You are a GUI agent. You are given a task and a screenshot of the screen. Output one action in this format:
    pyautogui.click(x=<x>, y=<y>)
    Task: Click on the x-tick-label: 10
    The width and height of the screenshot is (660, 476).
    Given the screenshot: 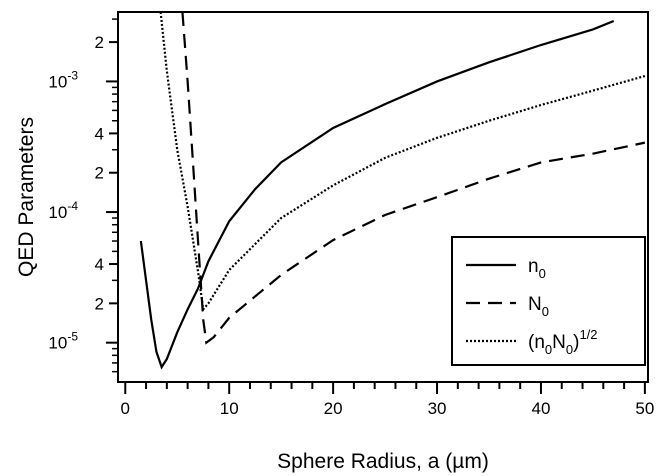 What is the action you would take?
    pyautogui.click(x=229, y=408)
    